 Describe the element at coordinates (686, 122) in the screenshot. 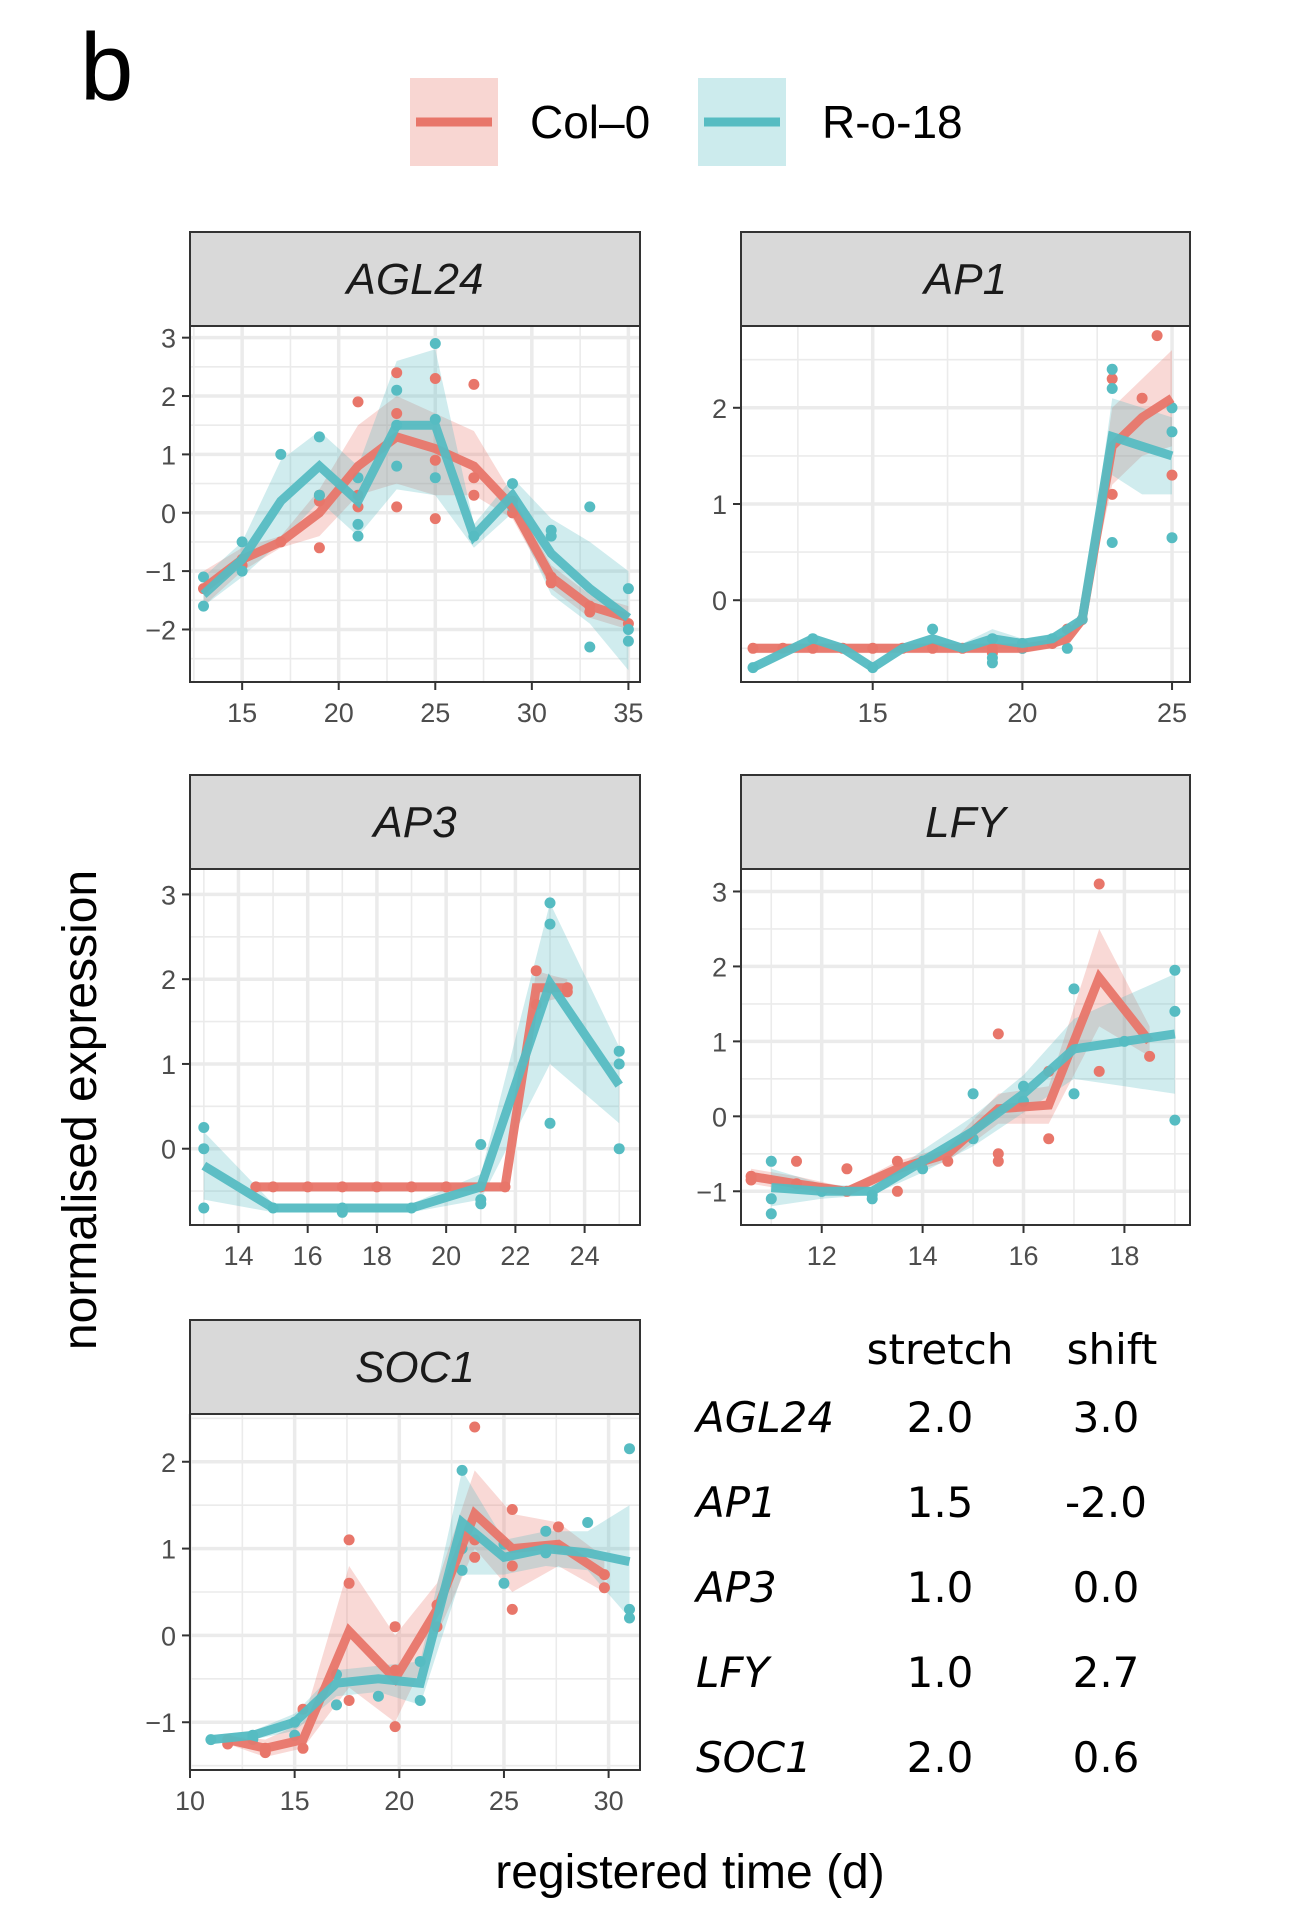

I see `legend: Col–0 R-o-18` at that location.